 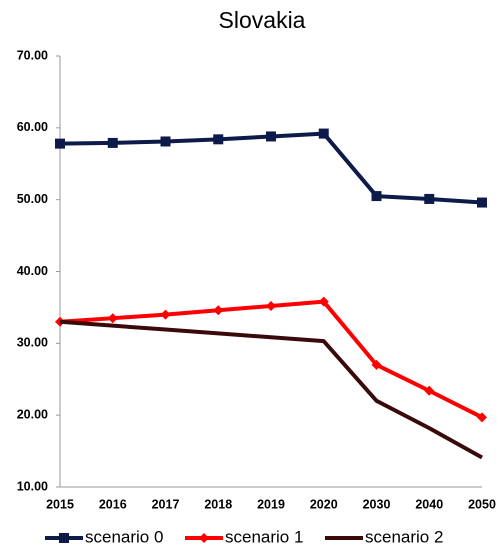 I want to click on chart-title: Slovakia, so click(x=262, y=20).